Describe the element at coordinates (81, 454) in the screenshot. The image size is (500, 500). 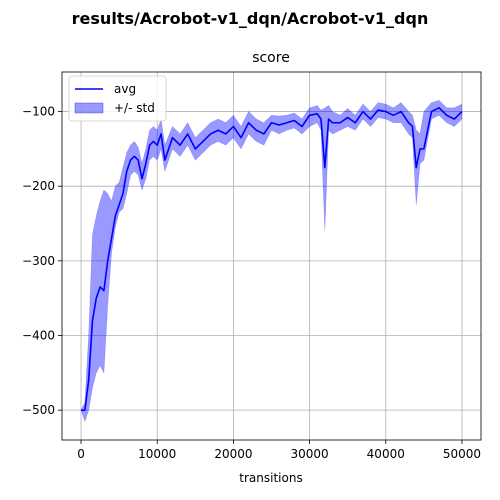
I see `x-tick-label-0: 0` at that location.